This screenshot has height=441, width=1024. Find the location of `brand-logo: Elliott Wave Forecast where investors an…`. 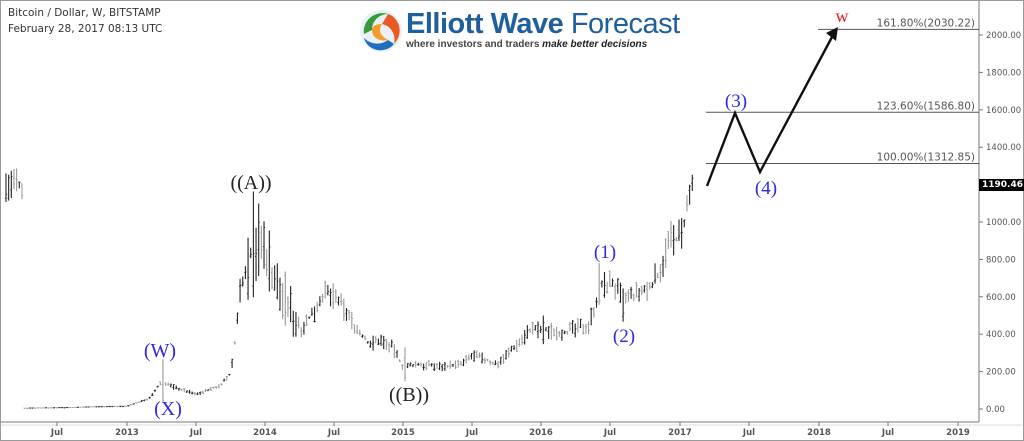

brand-logo: Elliott Wave Forecast where investors an… is located at coordinates (518, 31).